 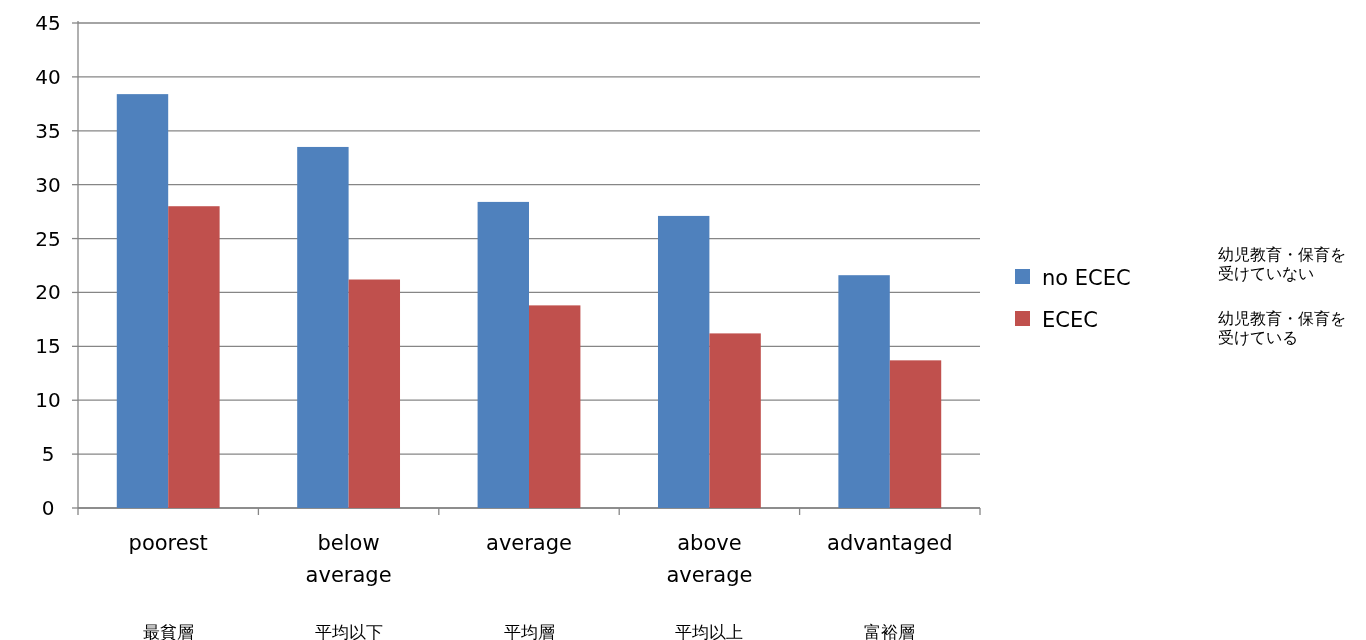 What do you see at coordinates (48, 346) in the screenshot?
I see `y-tick-label: 15` at bounding box center [48, 346].